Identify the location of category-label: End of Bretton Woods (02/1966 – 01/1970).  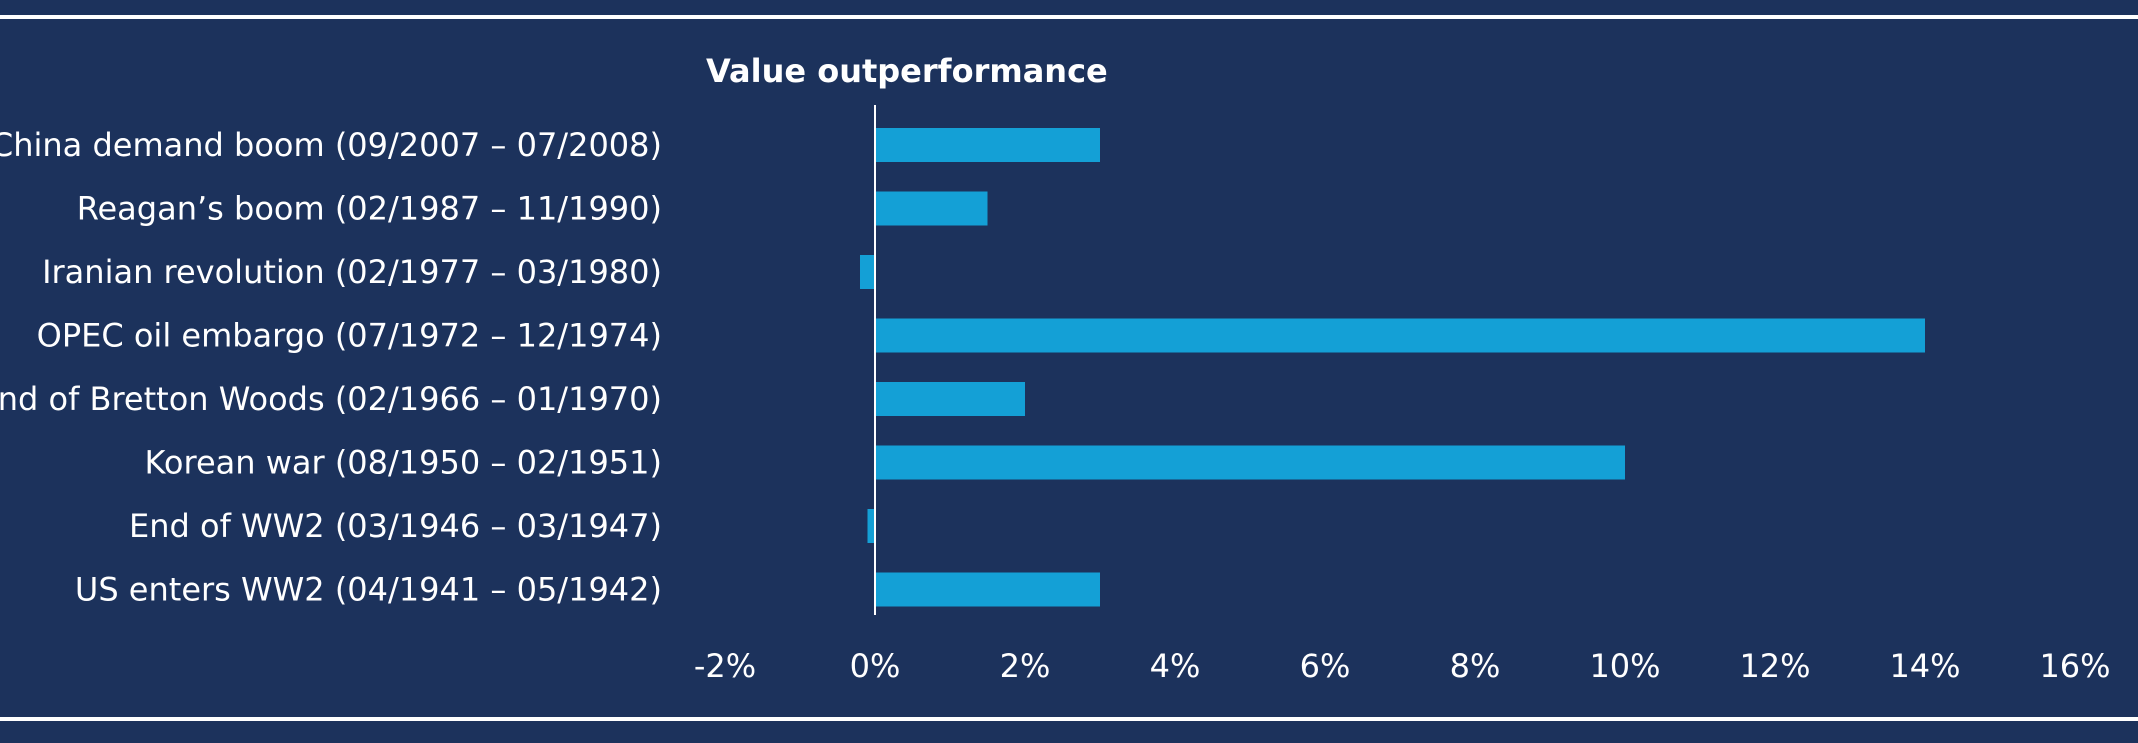
(331, 399).